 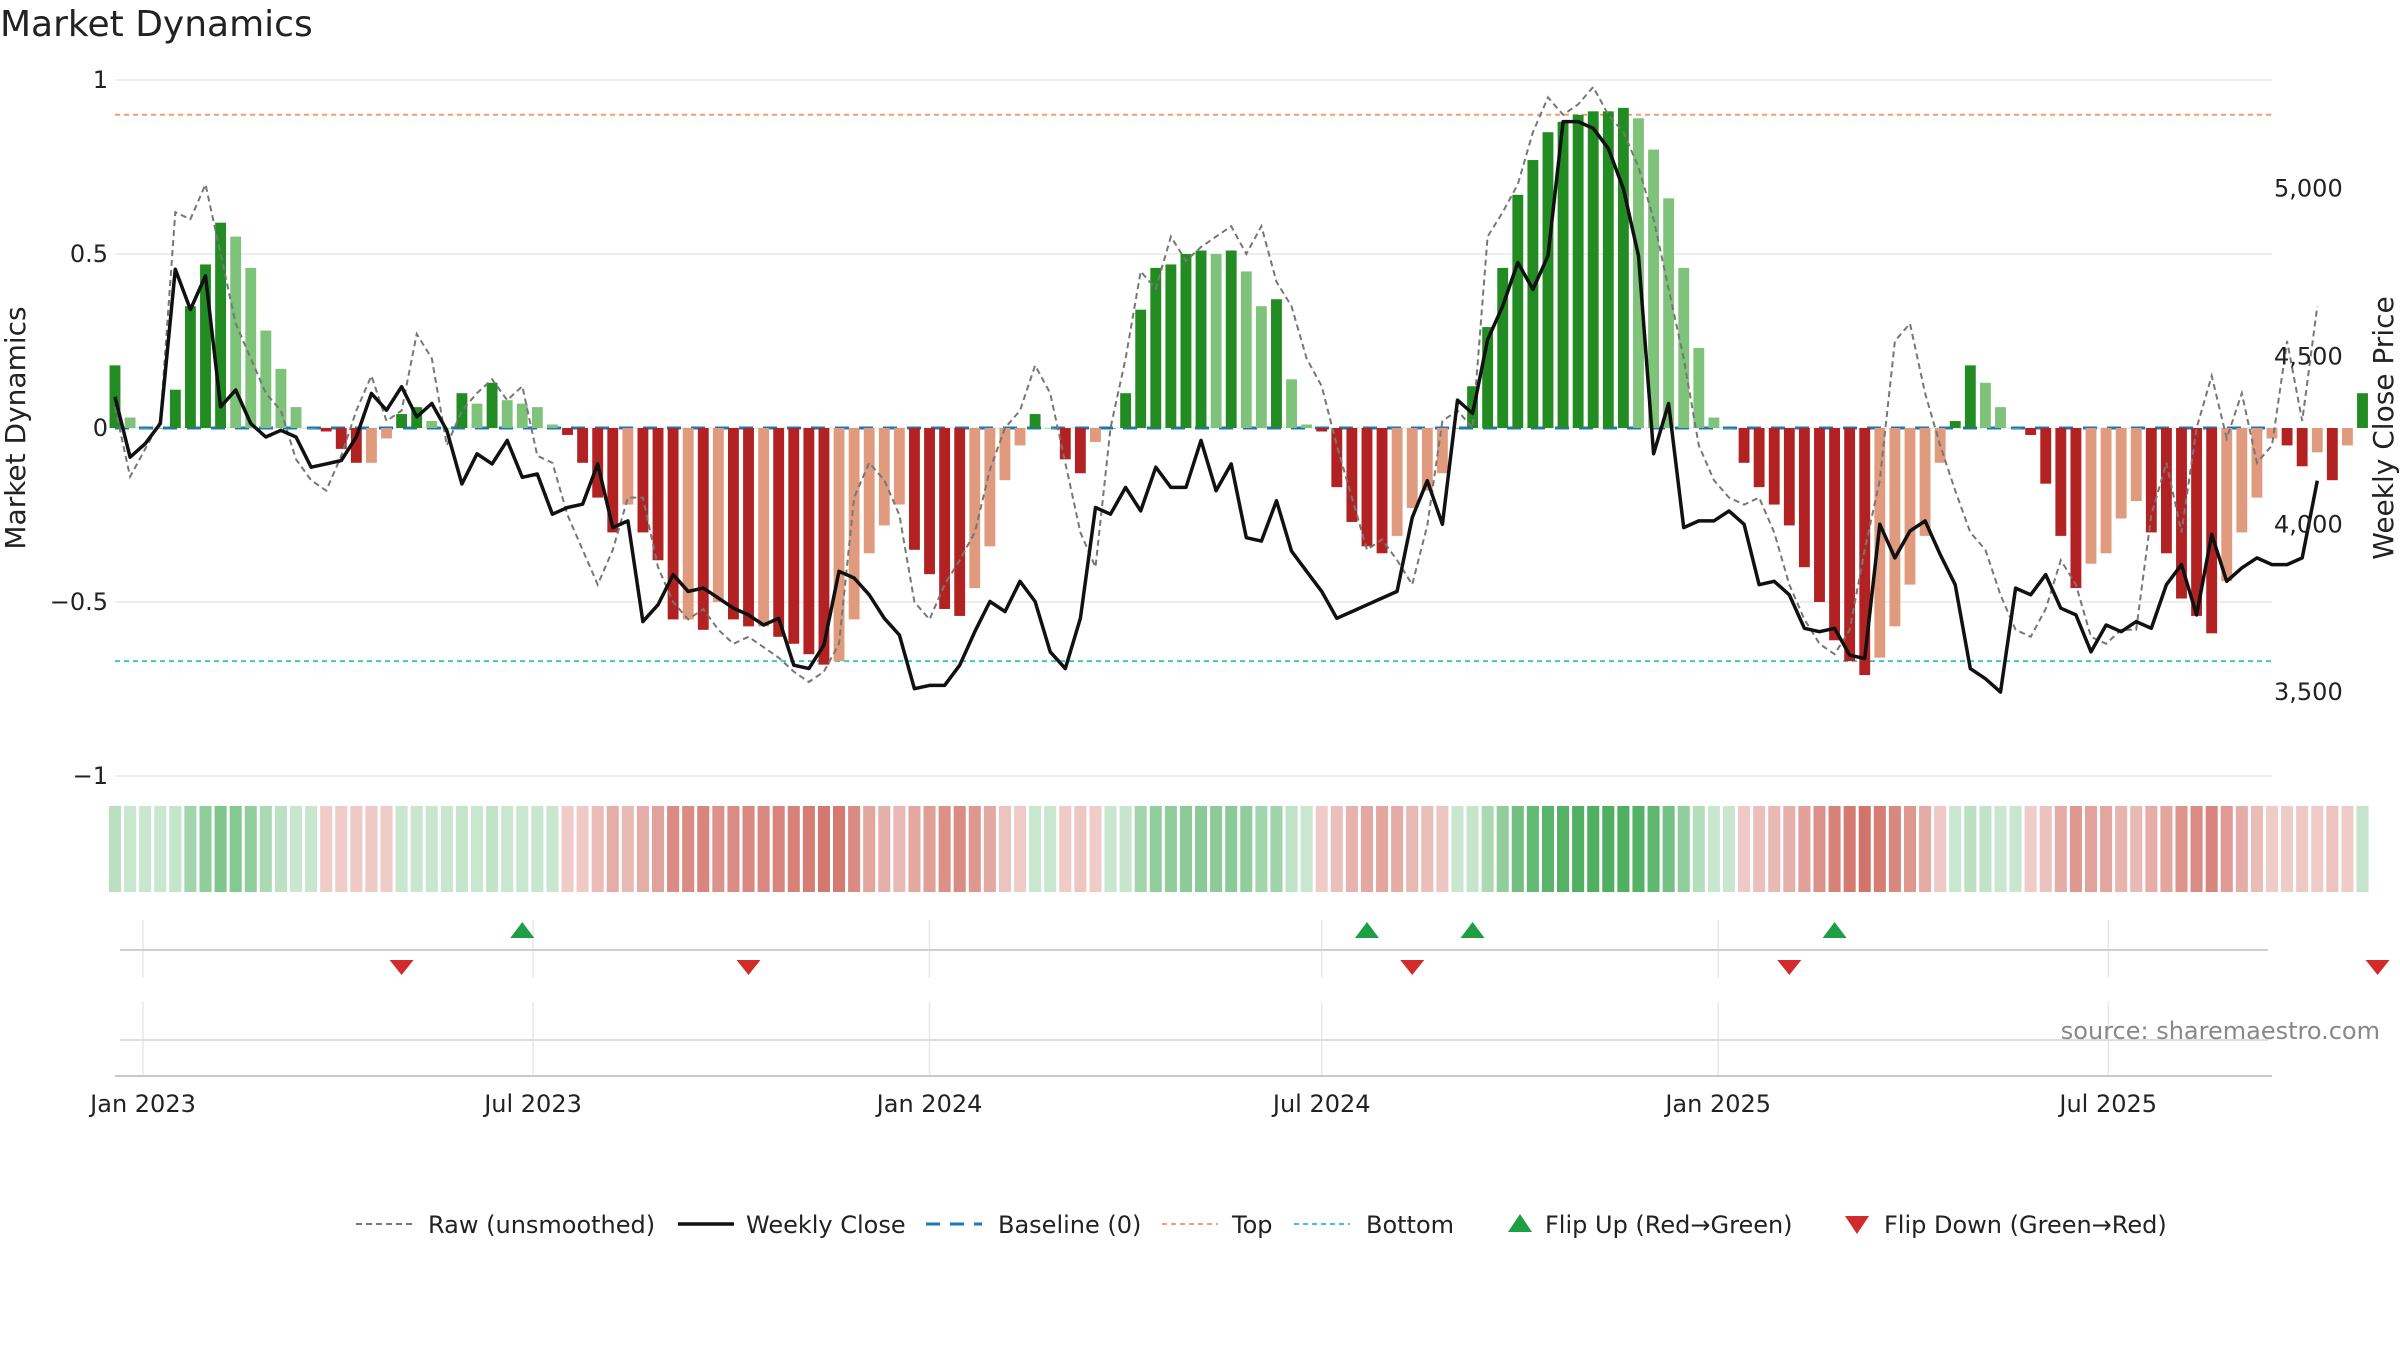 I want to click on legend-label: Raw (unsmoothed), so click(x=541, y=1225).